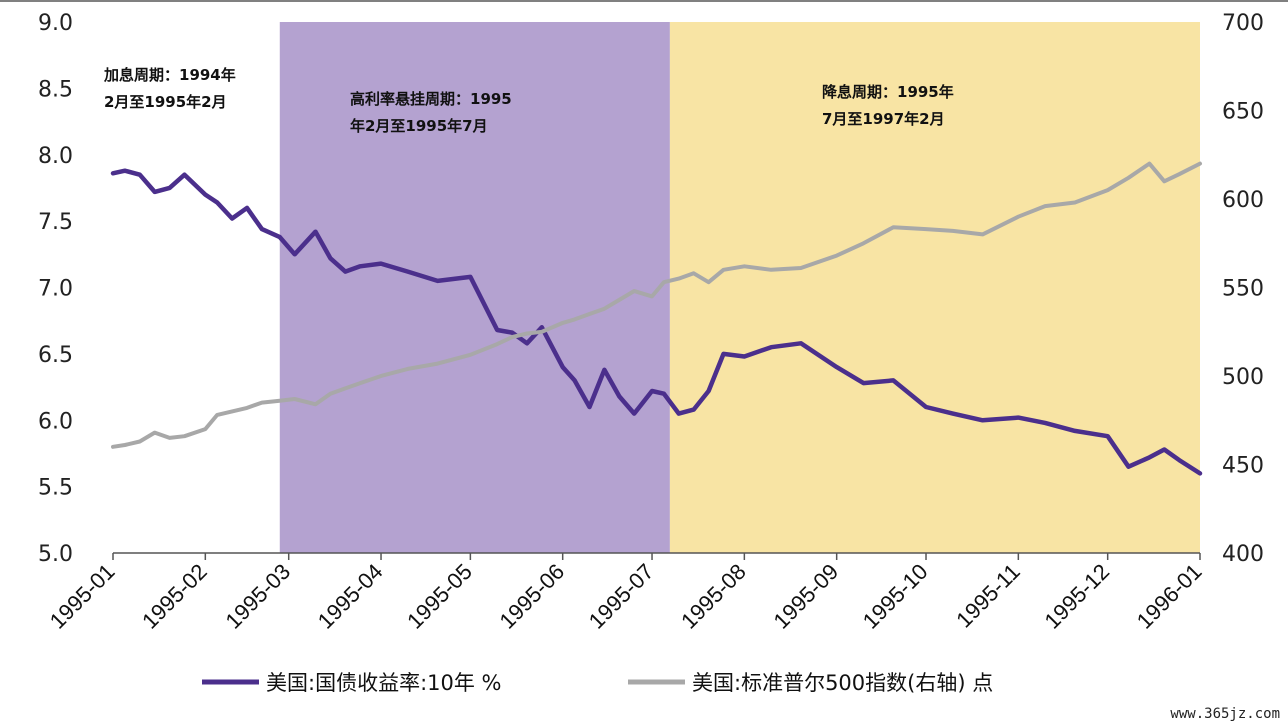 This screenshot has width=1288, height=728. I want to click on y-right-tick-3: 550, so click(1243, 289).